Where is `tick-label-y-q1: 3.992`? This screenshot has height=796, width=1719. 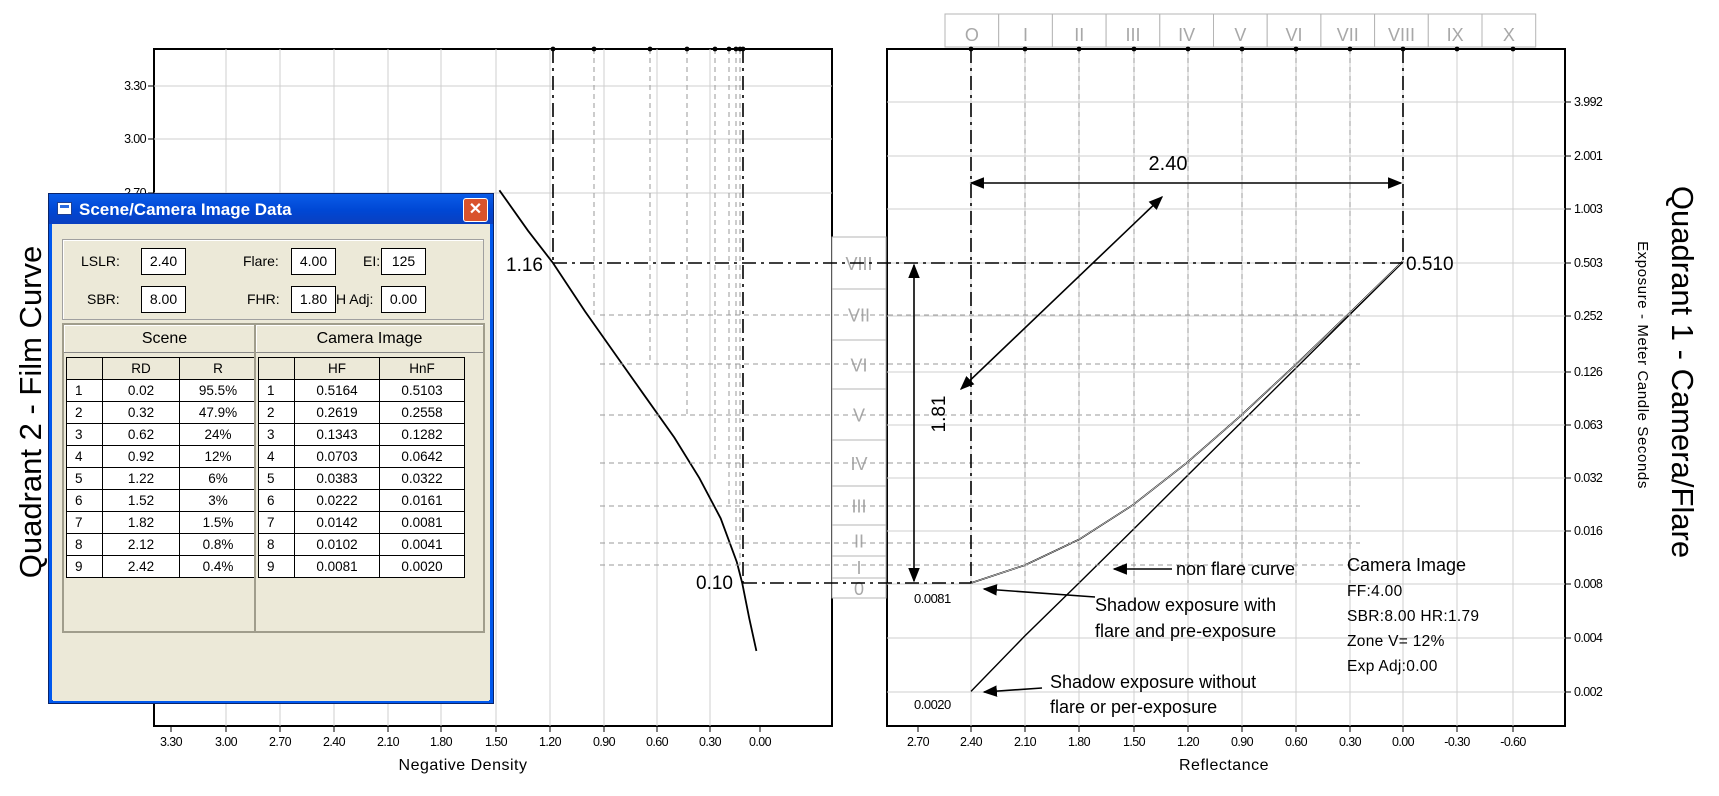 tick-label-y-q1: 3.992 is located at coordinates (1588, 102).